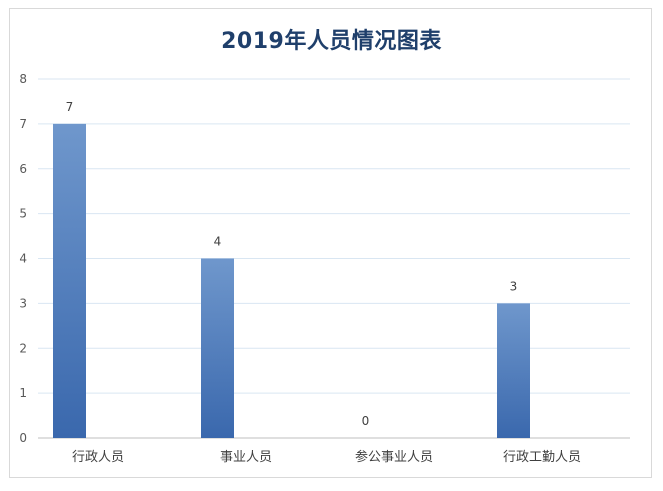  Describe the element at coordinates (23, 393) in the screenshot. I see `y-tick-label: 1` at that location.